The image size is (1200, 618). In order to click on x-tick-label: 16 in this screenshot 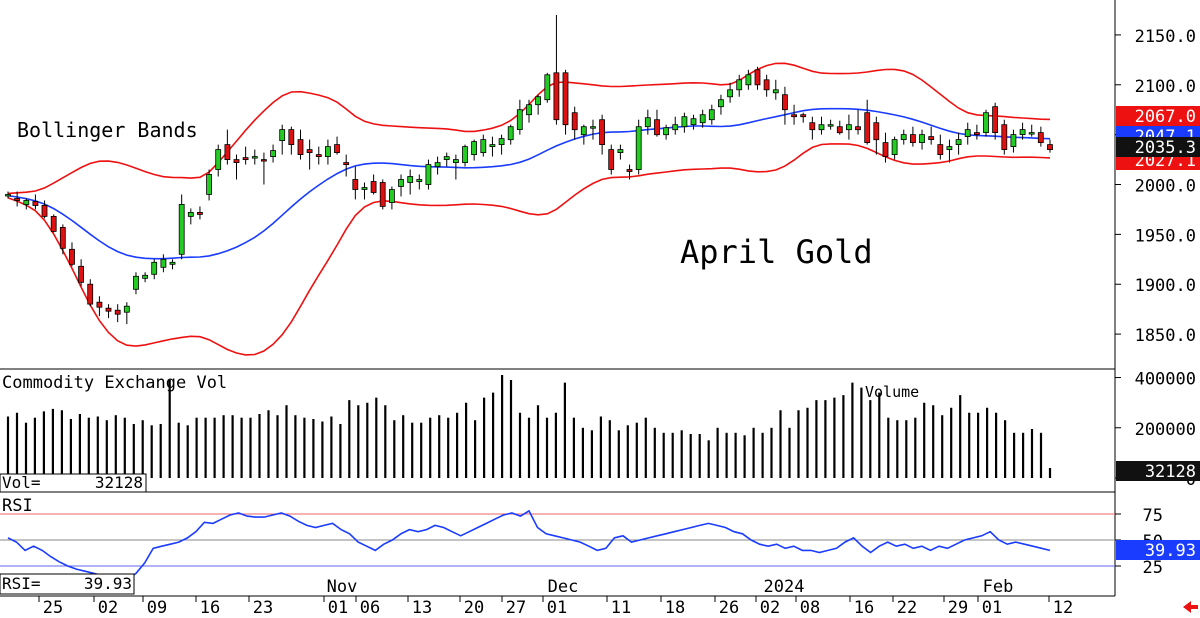, I will do `click(864, 608)`.